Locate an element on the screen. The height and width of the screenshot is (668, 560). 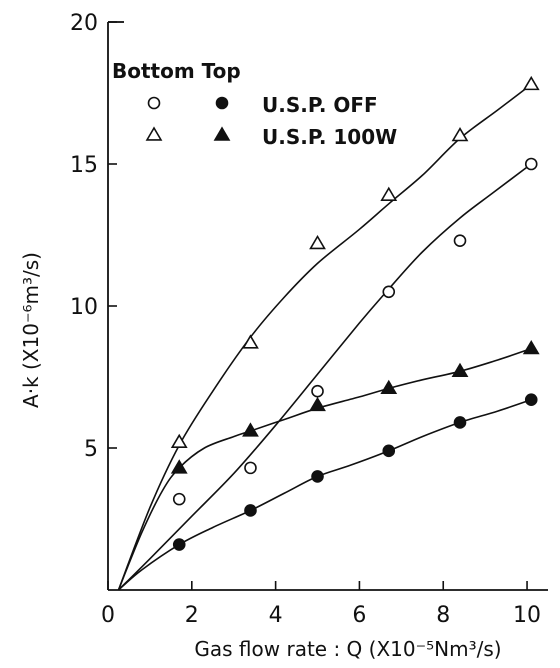
x-tick-label: 8 is located at coordinates (443, 615).